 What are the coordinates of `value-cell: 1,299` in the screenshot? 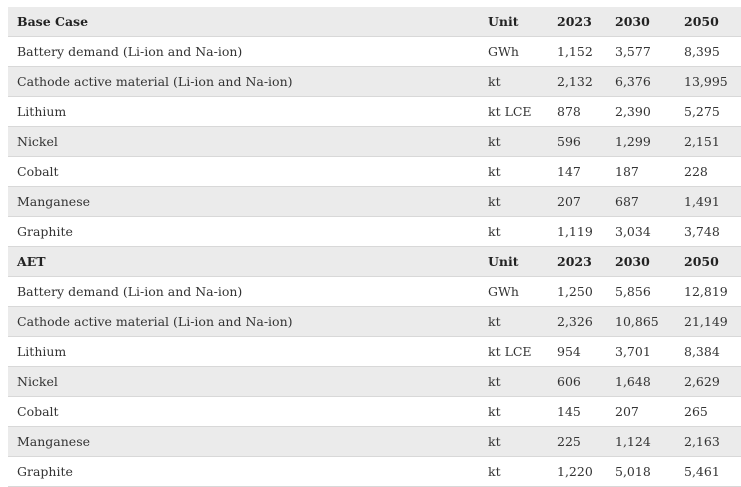 It's located at (640, 141).